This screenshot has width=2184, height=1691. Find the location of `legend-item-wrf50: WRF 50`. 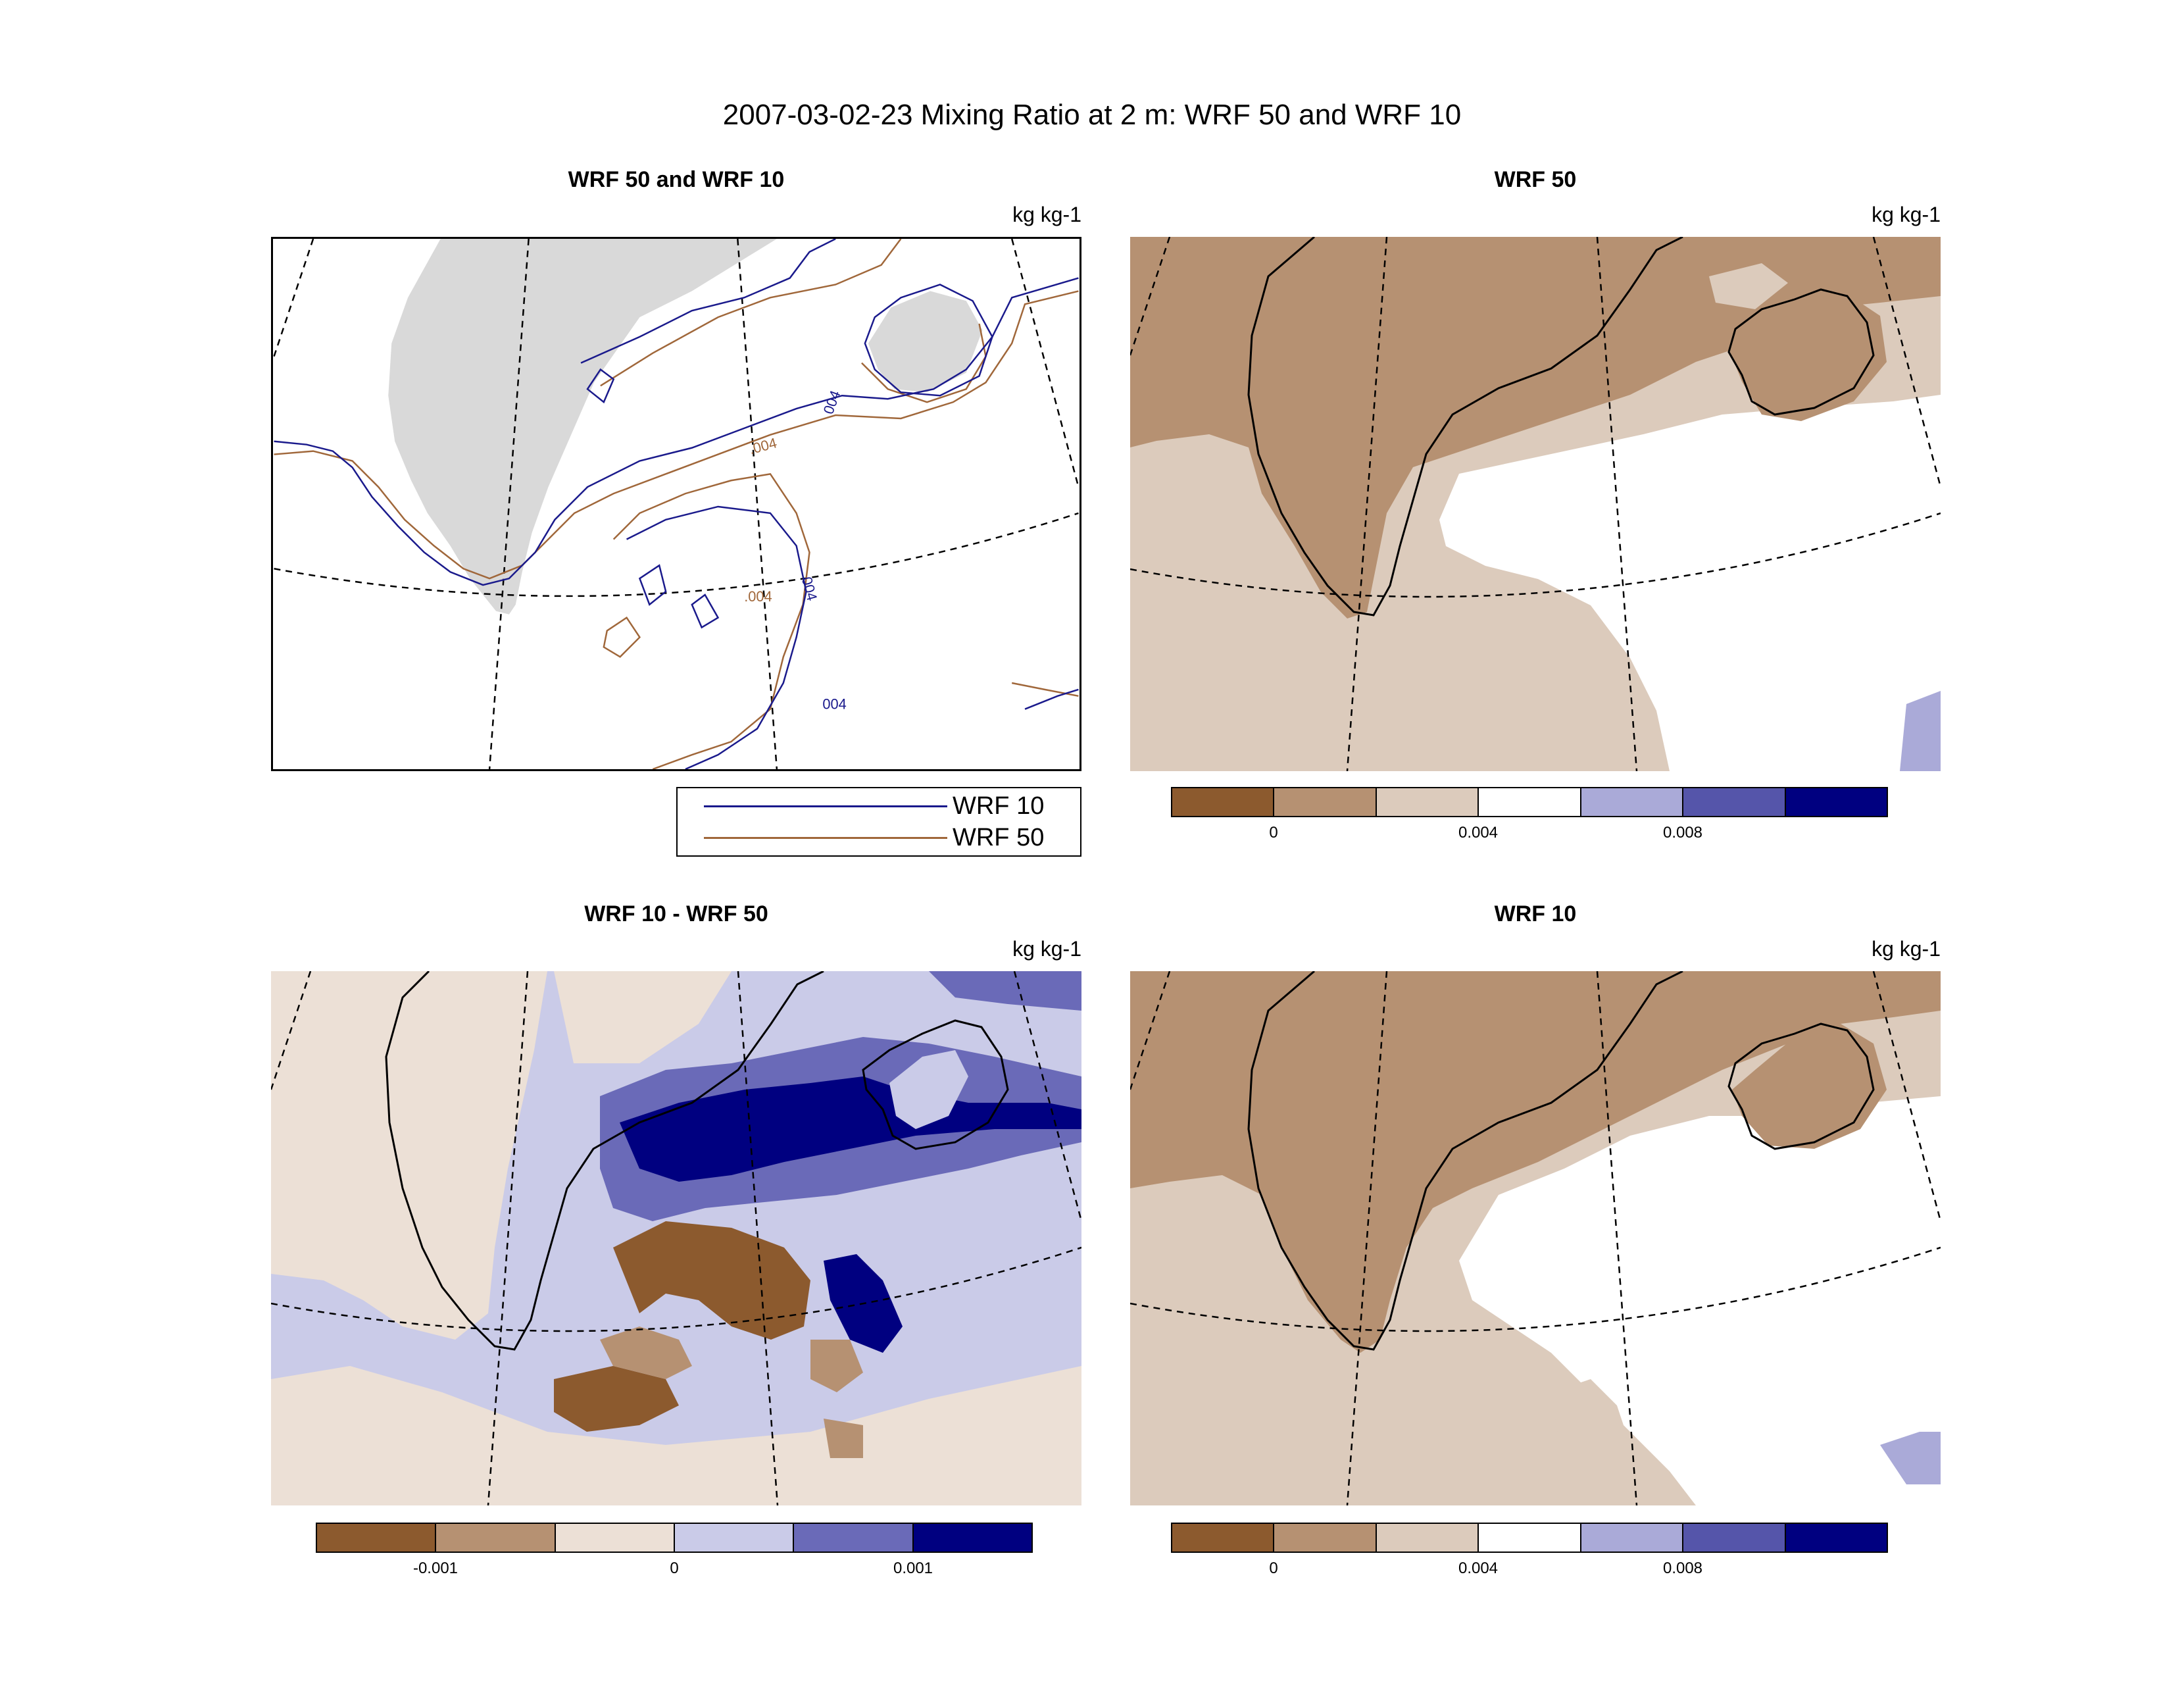

legend-item-wrf50: WRF 50 is located at coordinates (874, 837).